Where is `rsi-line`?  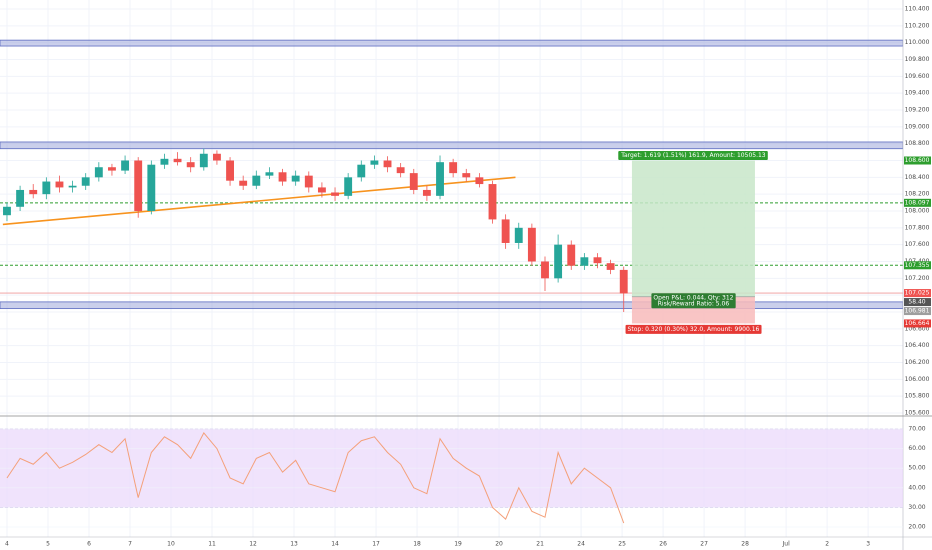
rsi-line is located at coordinates (315, 478).